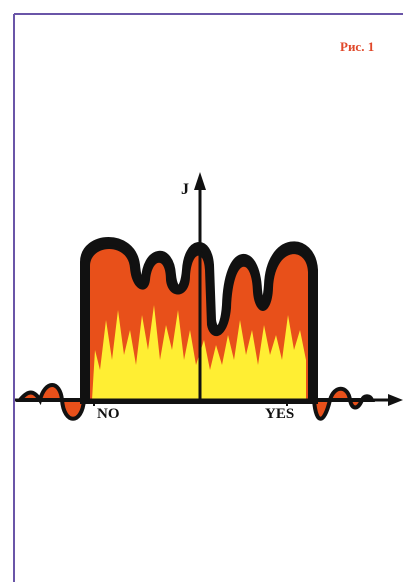 Image resolution: width=403 pixels, height=582 pixels. Describe the element at coordinates (51, 402) in the screenshot. I see `left-wave` at that location.